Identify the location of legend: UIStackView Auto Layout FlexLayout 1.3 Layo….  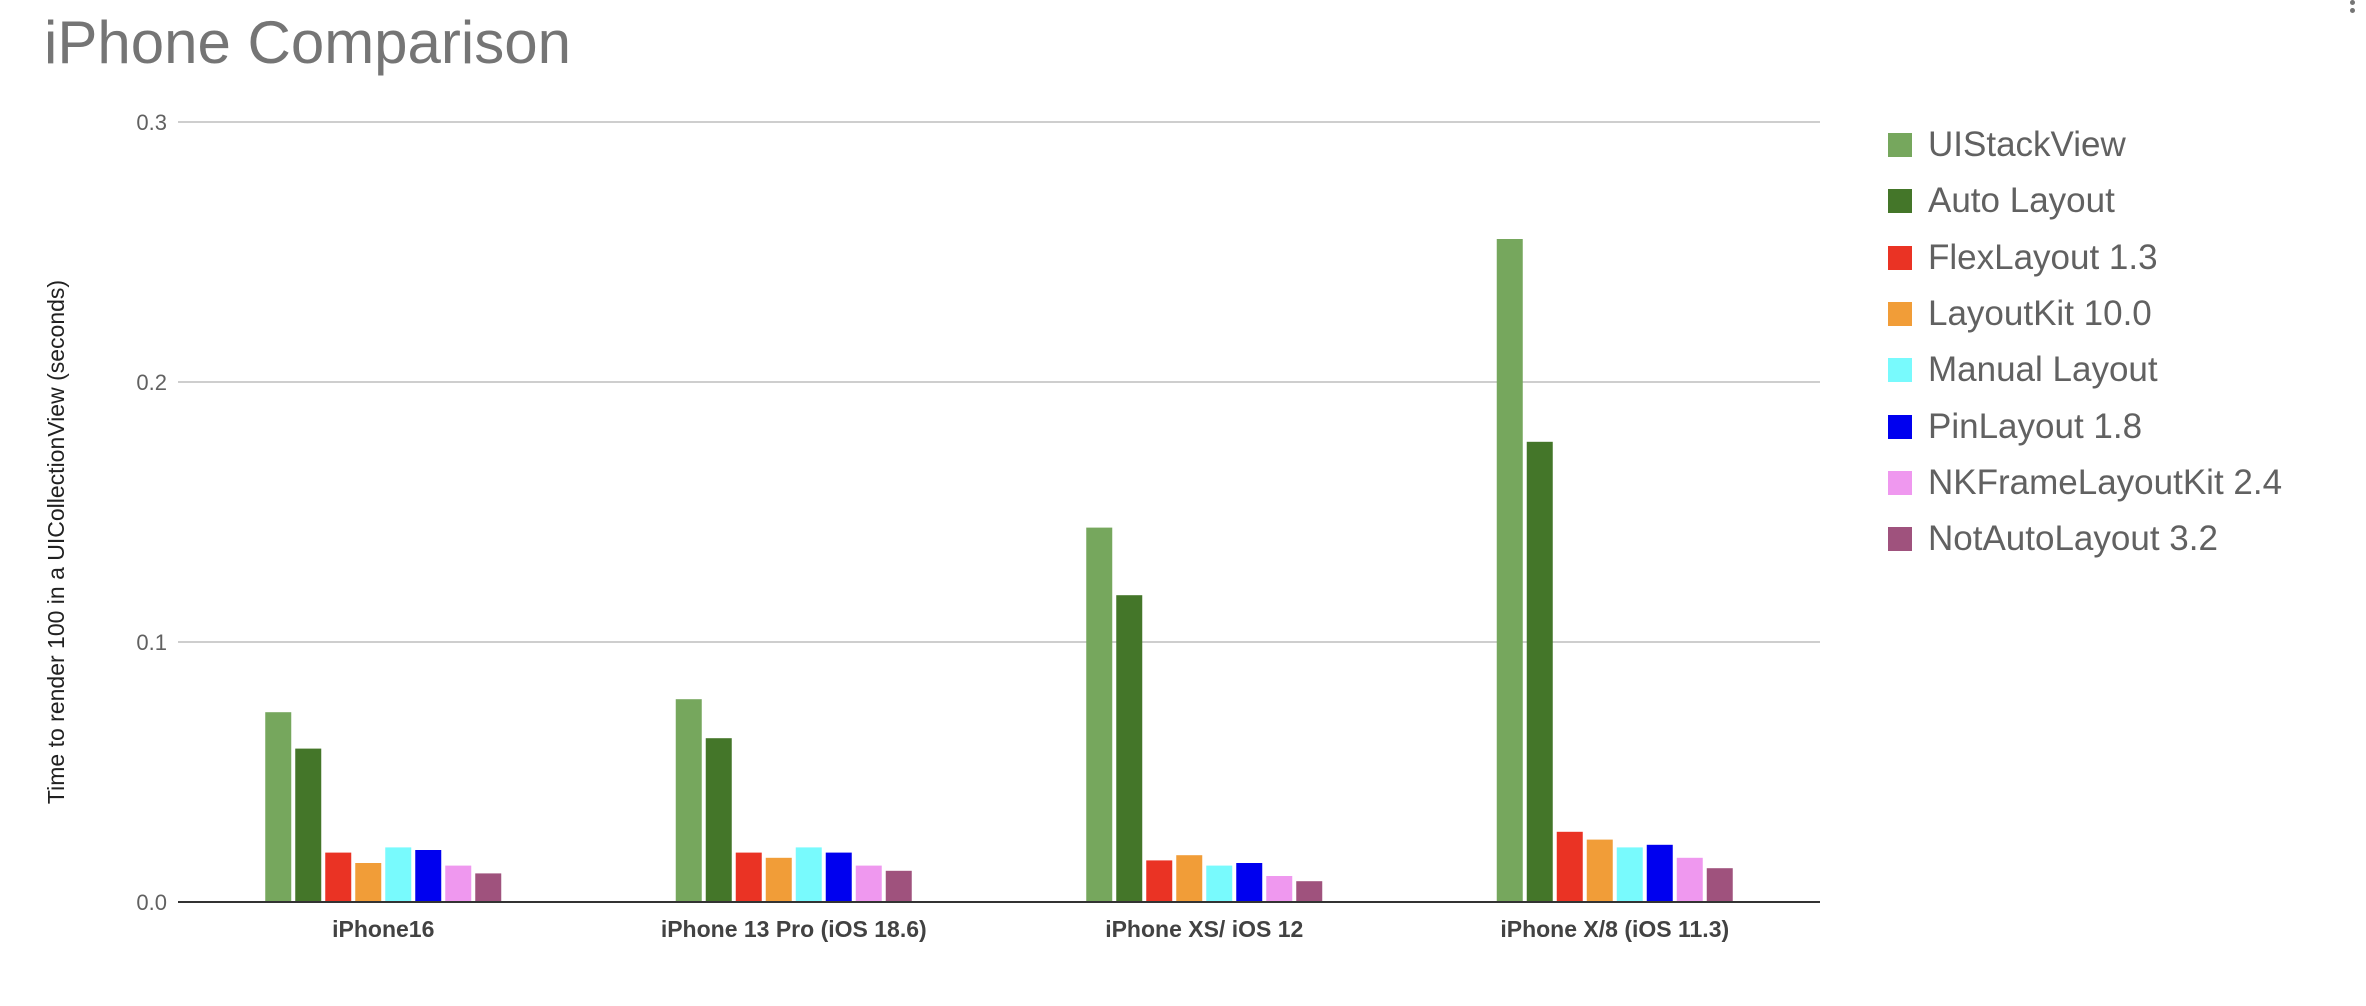
(2085, 342).